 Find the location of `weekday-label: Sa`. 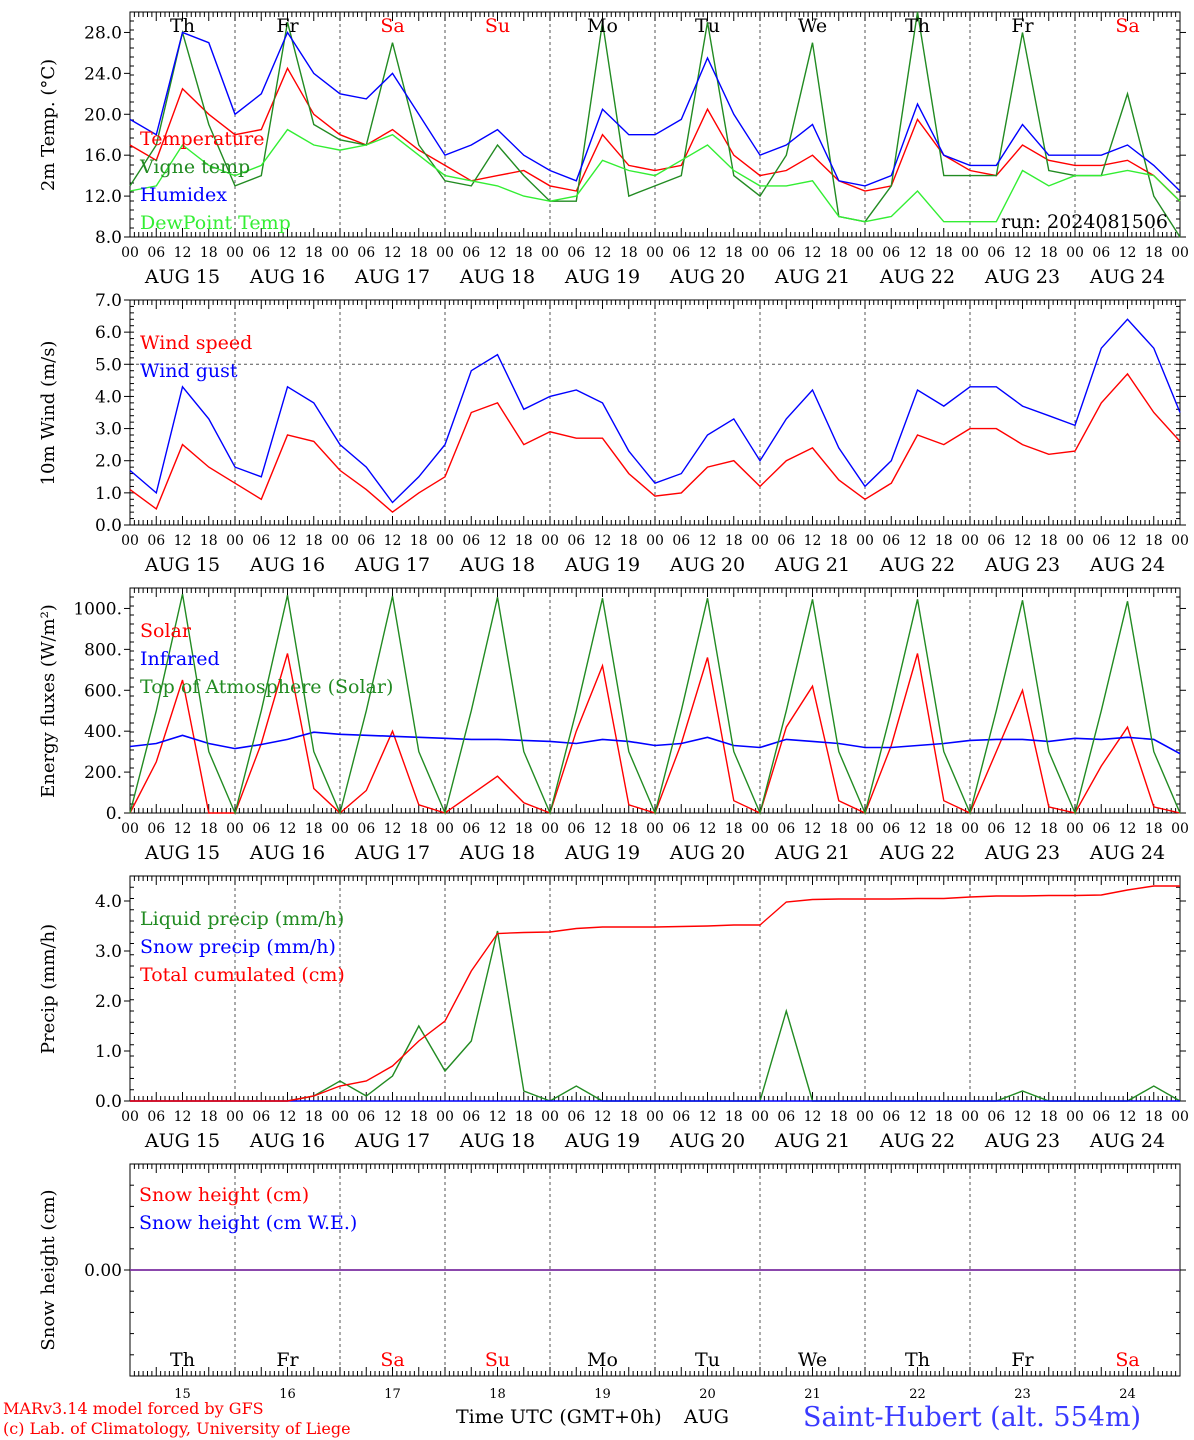

weekday-label: Sa is located at coordinates (392, 26).